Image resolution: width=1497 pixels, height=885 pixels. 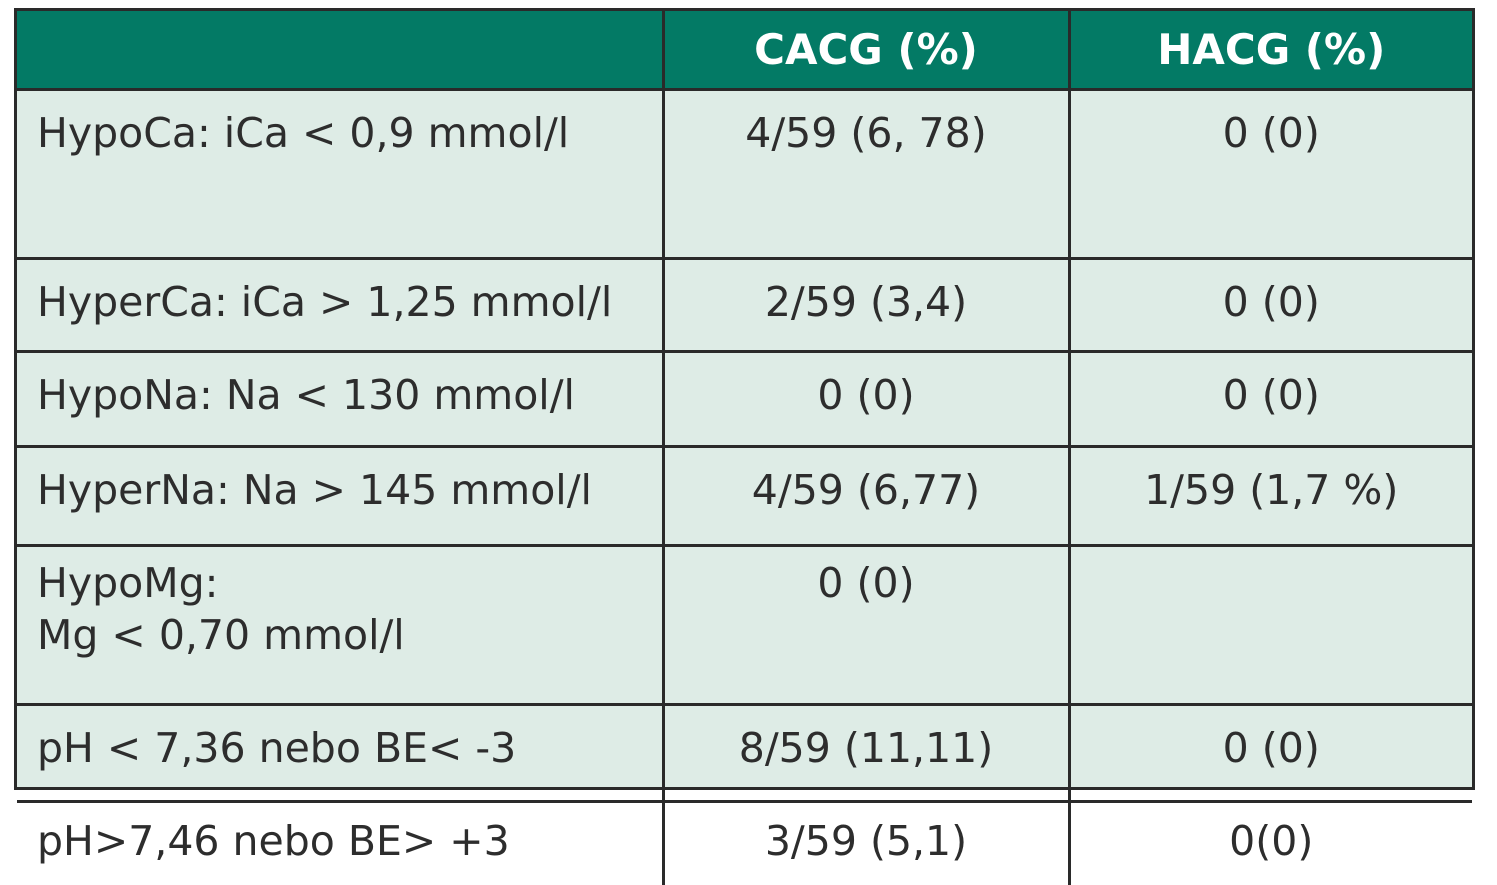 What do you see at coordinates (349, 748) in the screenshot?
I see `row-label-line: pH < 7,36 nebo BE< -3` at bounding box center [349, 748].